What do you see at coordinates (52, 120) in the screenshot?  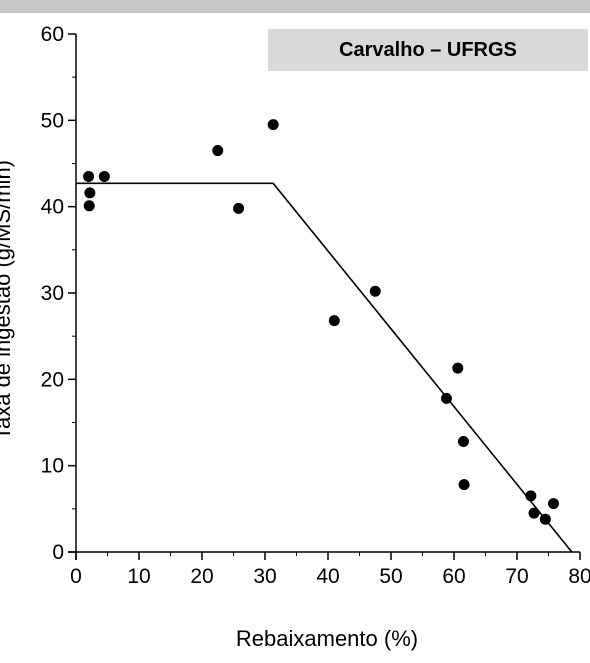 I see `y-tick-label: 50` at bounding box center [52, 120].